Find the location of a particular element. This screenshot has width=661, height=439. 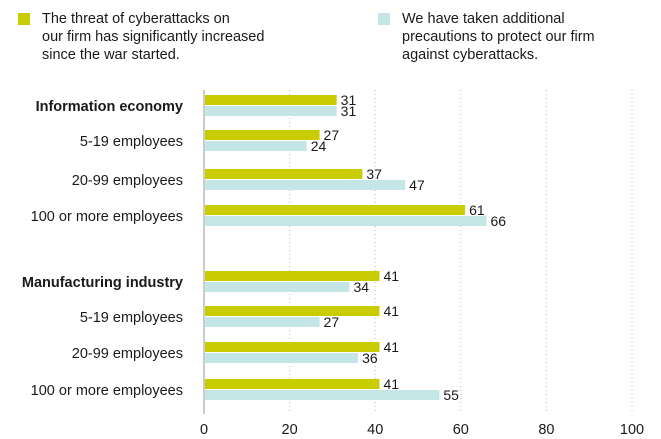

x-tick-label: 0 is located at coordinates (204, 430).